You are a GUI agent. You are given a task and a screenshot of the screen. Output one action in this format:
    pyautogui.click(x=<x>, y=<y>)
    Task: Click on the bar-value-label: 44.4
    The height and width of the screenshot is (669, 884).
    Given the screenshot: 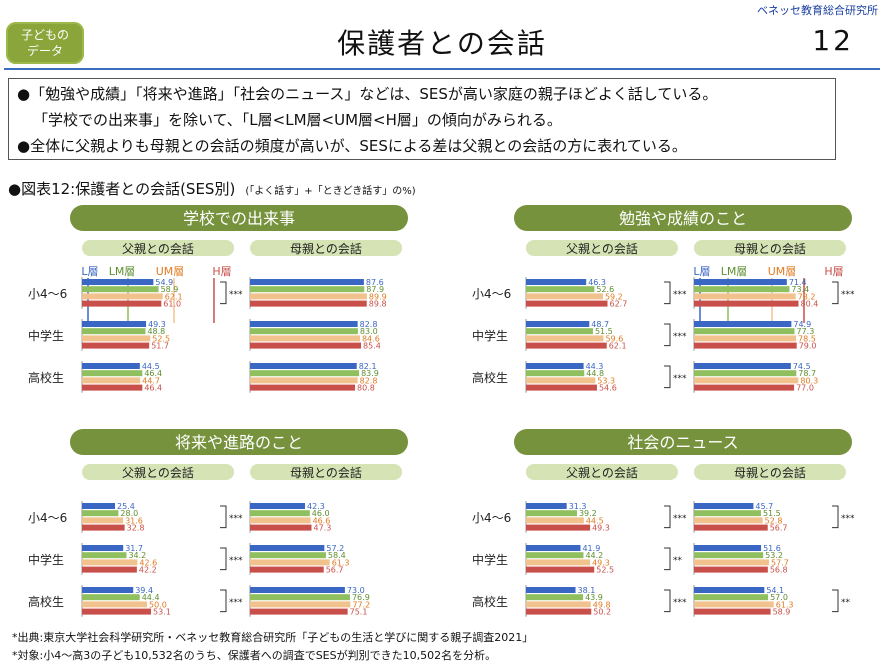 What is the action you would take?
    pyautogui.click(x=151, y=597)
    